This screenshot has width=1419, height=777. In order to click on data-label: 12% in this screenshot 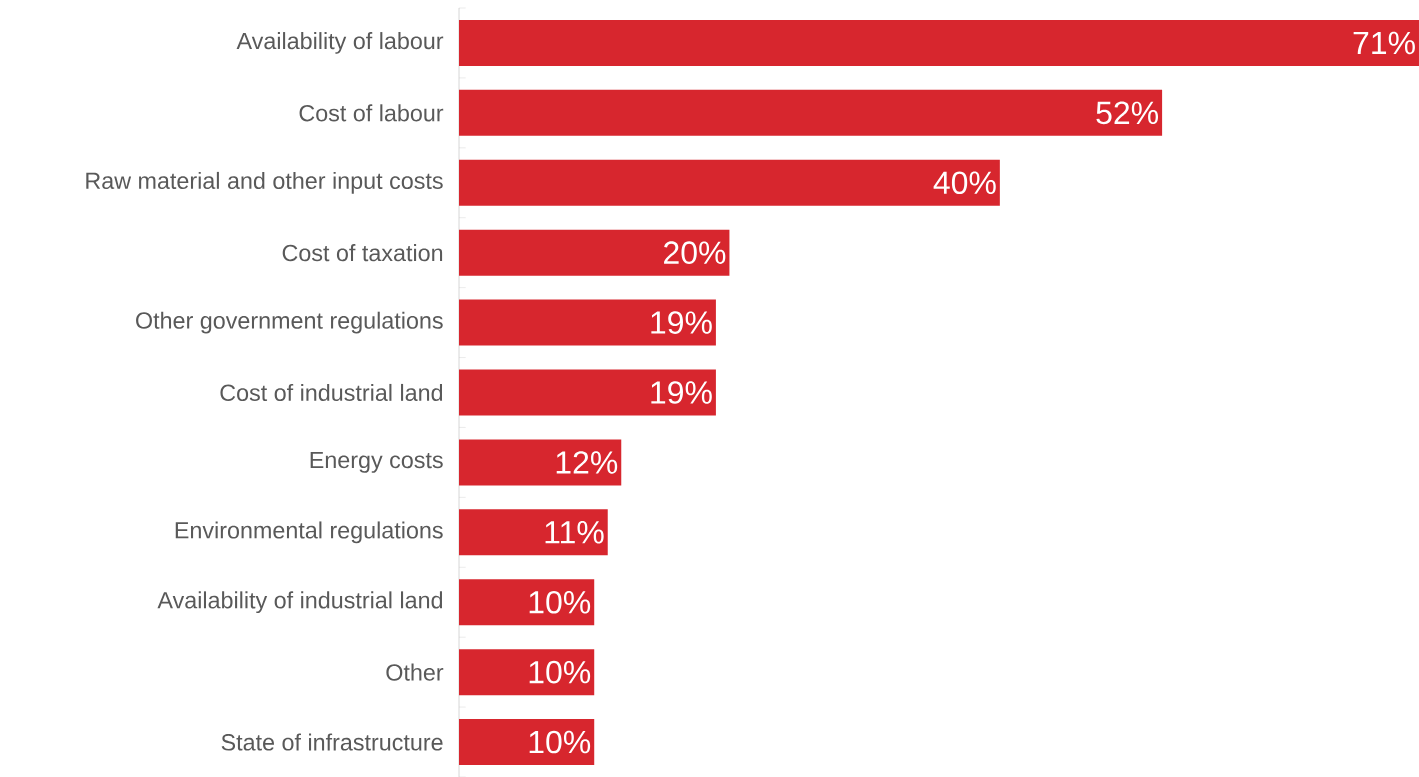, I will do `click(587, 462)`.